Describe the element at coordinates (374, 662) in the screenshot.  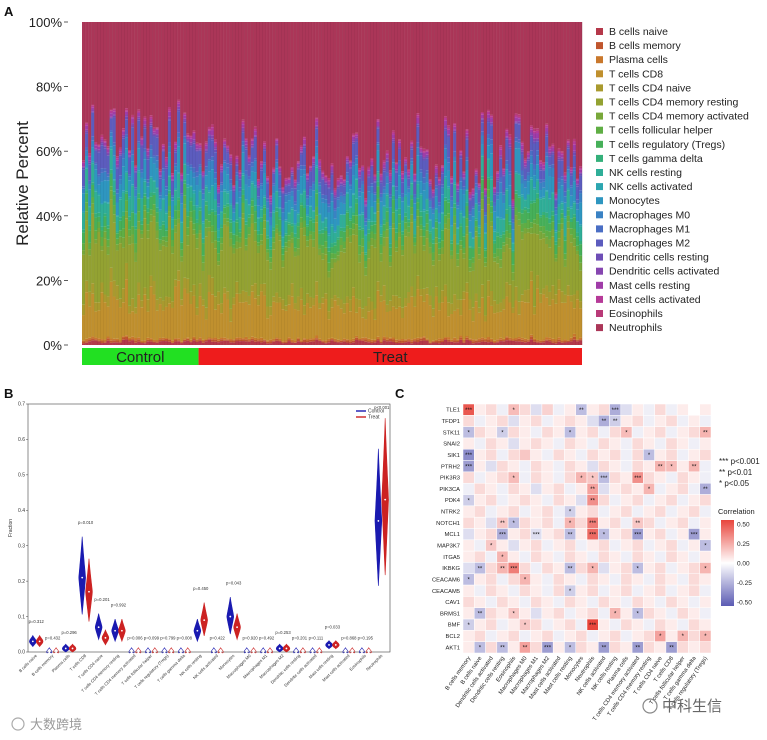
I see `x-tick-label: Neutrophils` at that location.